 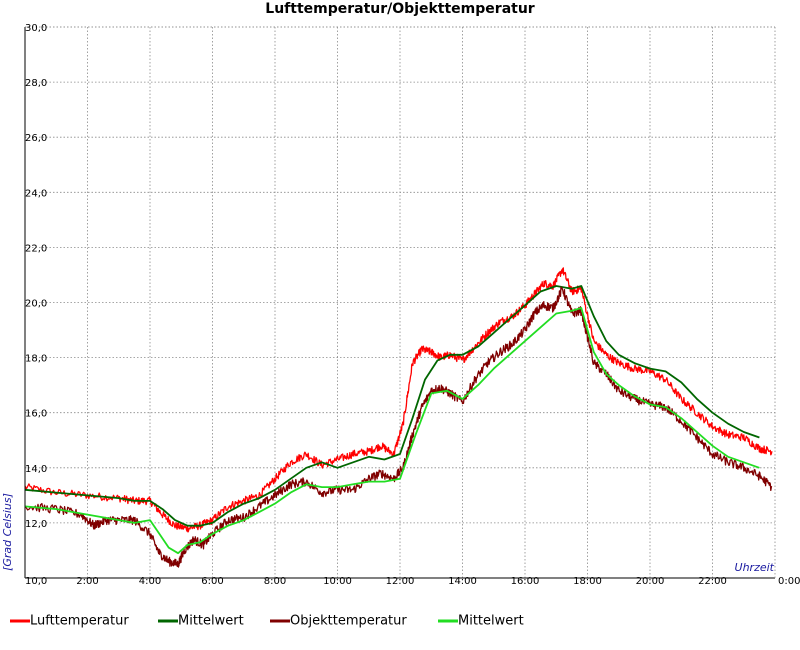 I want to click on x-tick-label: 22:00, so click(x=712, y=581).